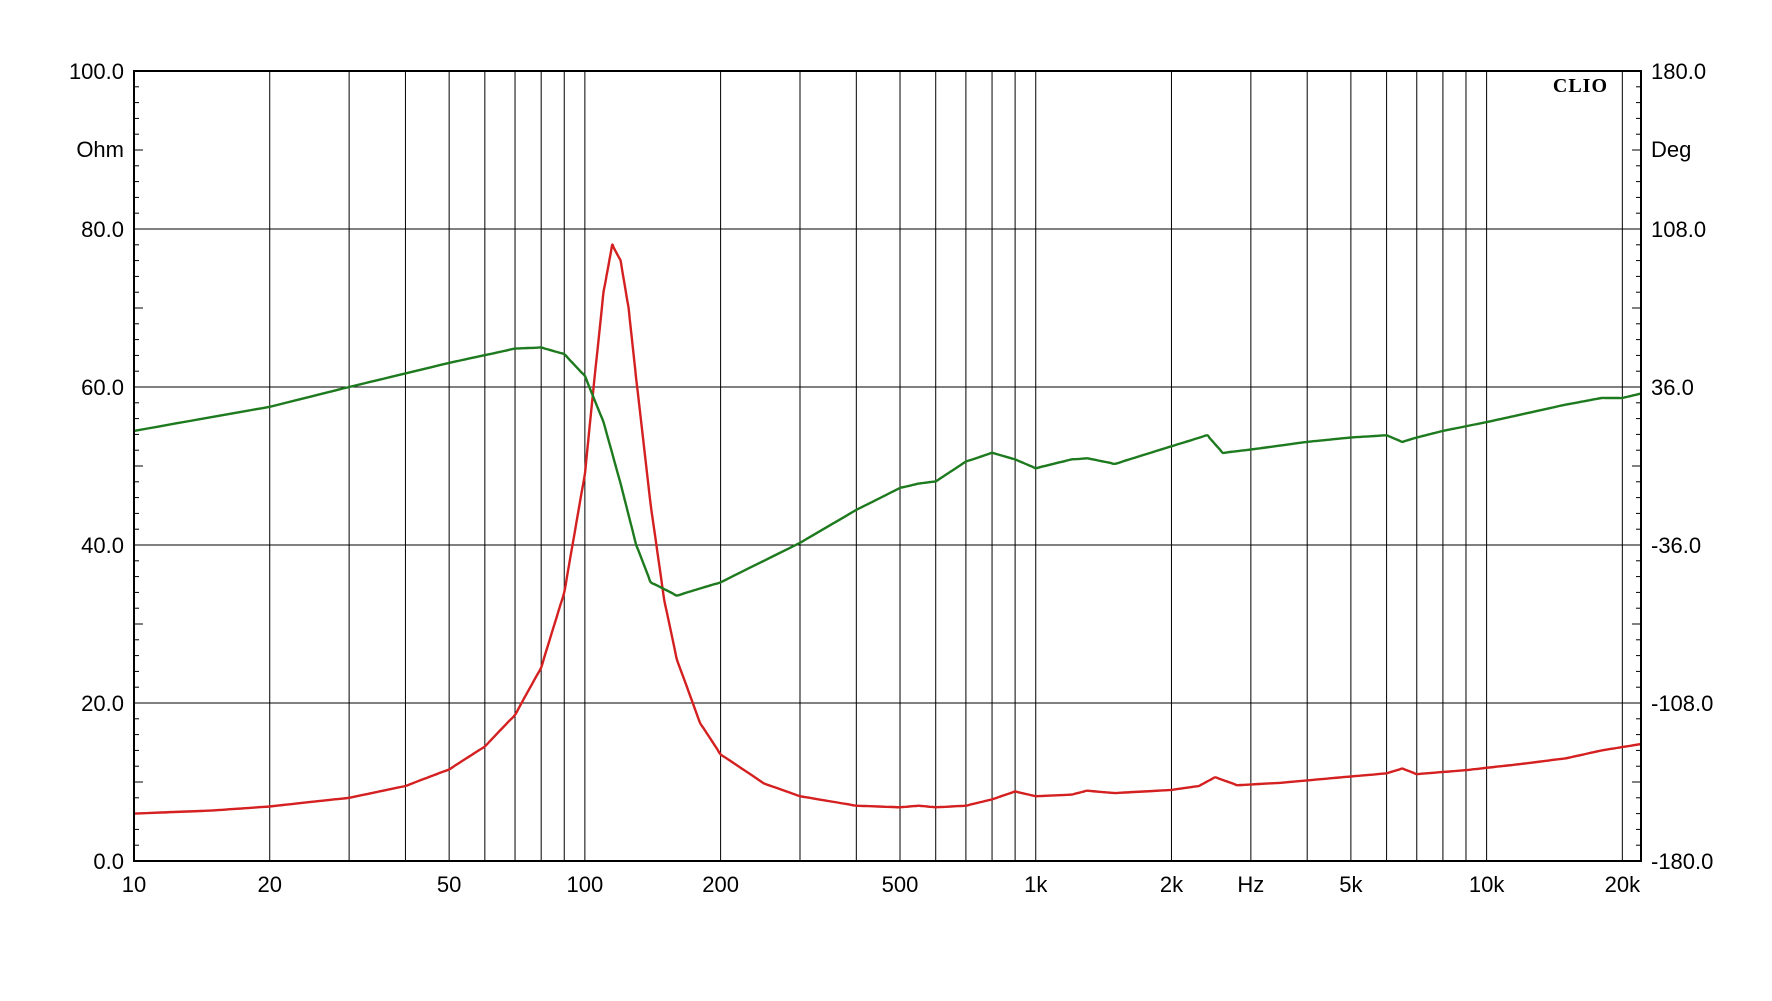 The height and width of the screenshot is (1001, 1772). What do you see at coordinates (1678, 229) in the screenshot?
I see `right-tick-label: 108.0` at bounding box center [1678, 229].